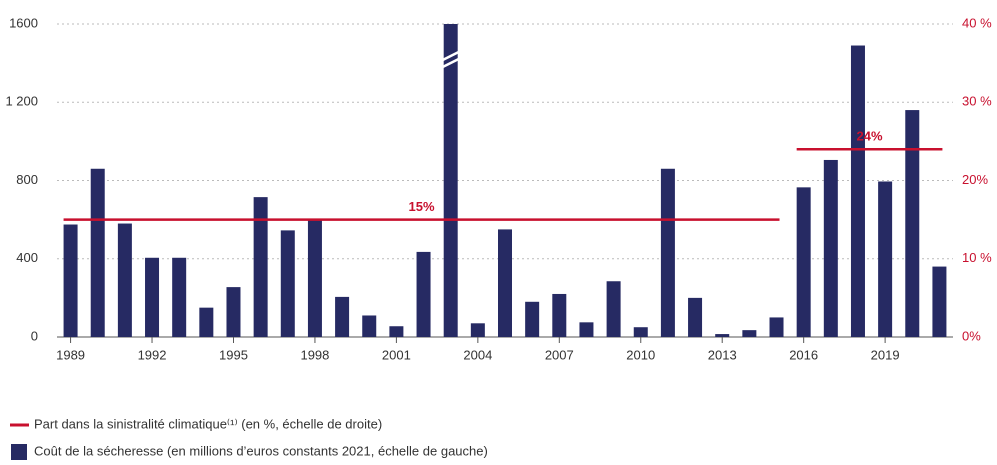 This screenshot has width=997, height=465. What do you see at coordinates (971, 335) in the screenshot?
I see `y2-tick-label: 0%` at bounding box center [971, 335].